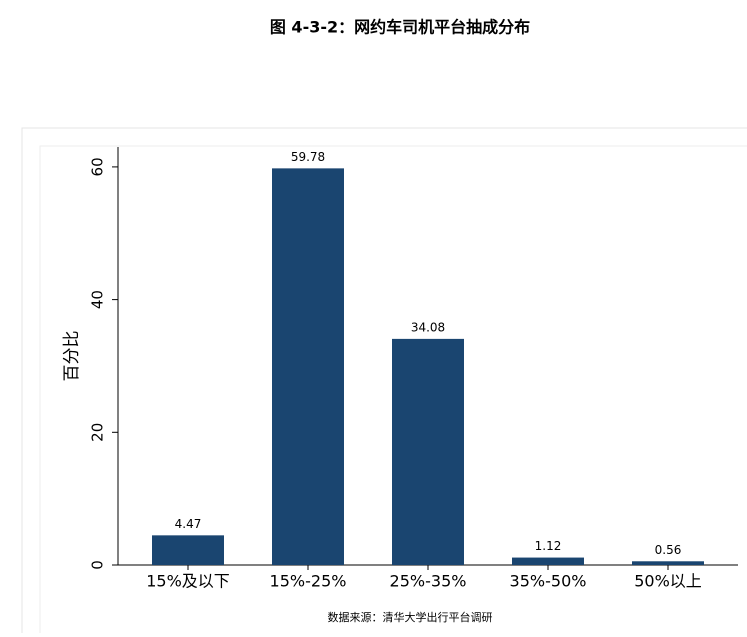  I want to click on y-tick-label: 60, so click(98, 166).